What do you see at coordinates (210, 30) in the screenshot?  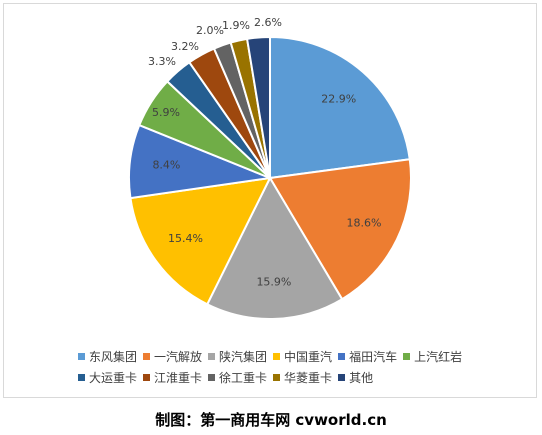 I see `pie-data-label: 2.0%` at bounding box center [210, 30].